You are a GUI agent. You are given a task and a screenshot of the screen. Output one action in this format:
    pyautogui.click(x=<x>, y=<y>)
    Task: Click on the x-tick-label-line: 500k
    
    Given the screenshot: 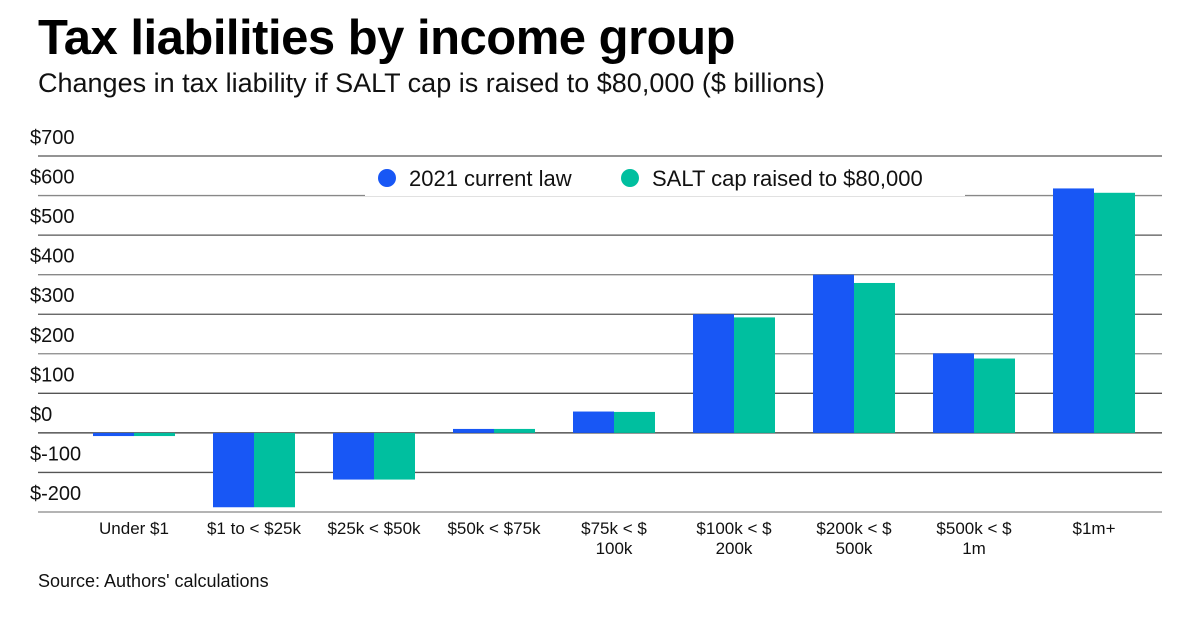 What is the action you would take?
    pyautogui.click(x=854, y=548)
    